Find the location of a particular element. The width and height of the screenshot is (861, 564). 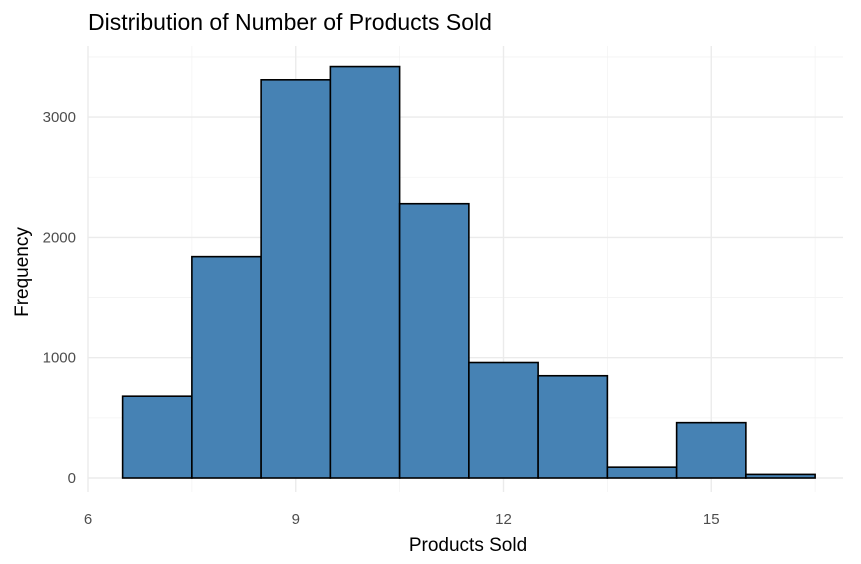

y-tick-label: 1000 is located at coordinates (59, 358).